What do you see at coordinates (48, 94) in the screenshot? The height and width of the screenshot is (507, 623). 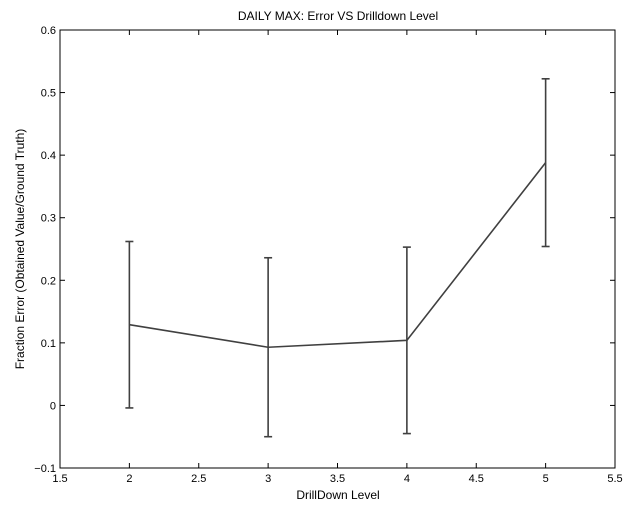 I see `y-tick-label: 0.5` at bounding box center [48, 94].